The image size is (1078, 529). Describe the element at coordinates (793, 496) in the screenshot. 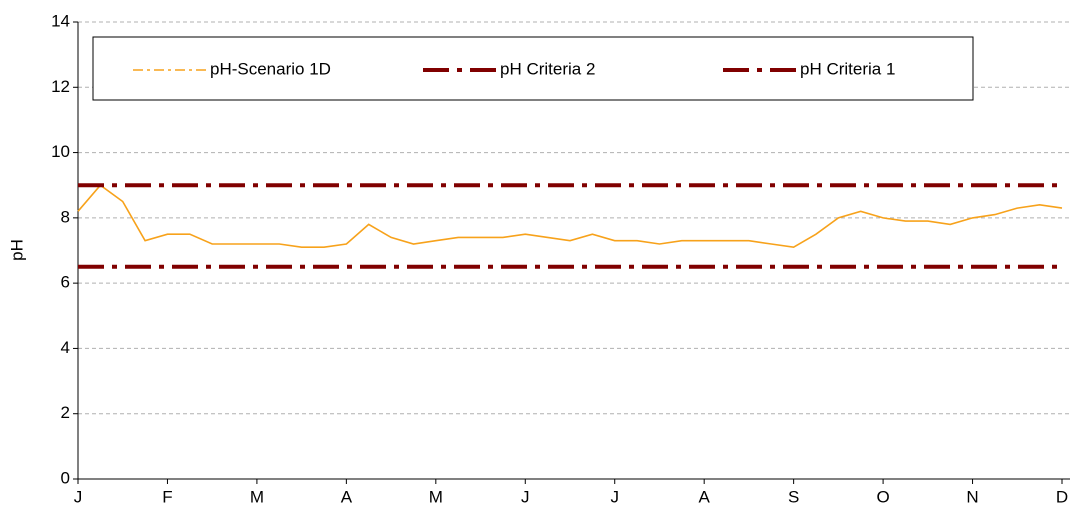

I see `x-tick-label: S` at that location.